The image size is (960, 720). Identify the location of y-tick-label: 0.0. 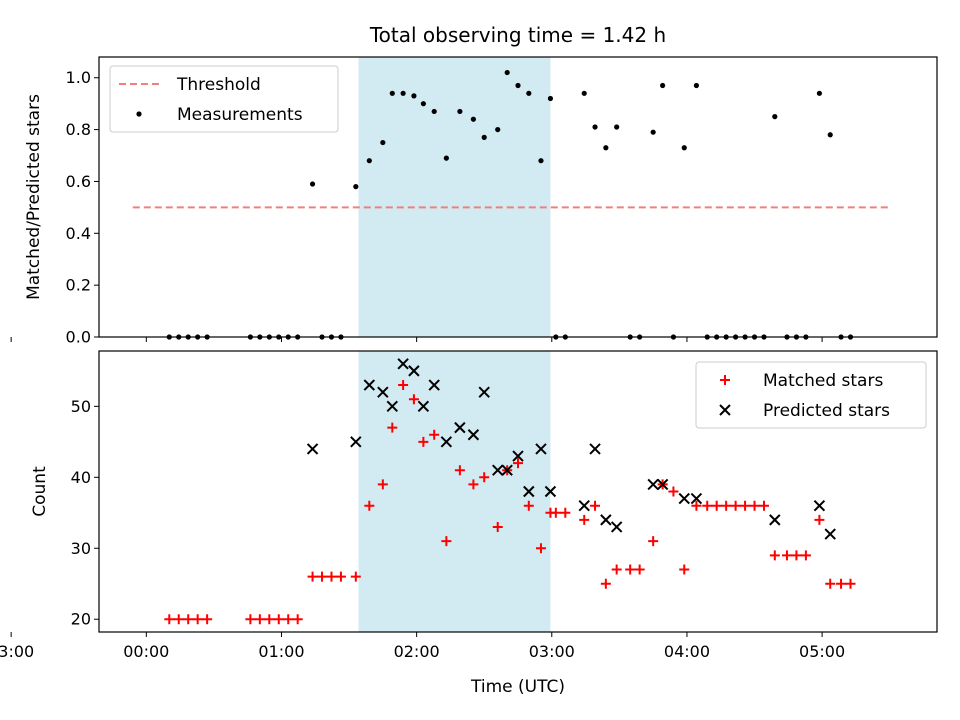
(78, 337).